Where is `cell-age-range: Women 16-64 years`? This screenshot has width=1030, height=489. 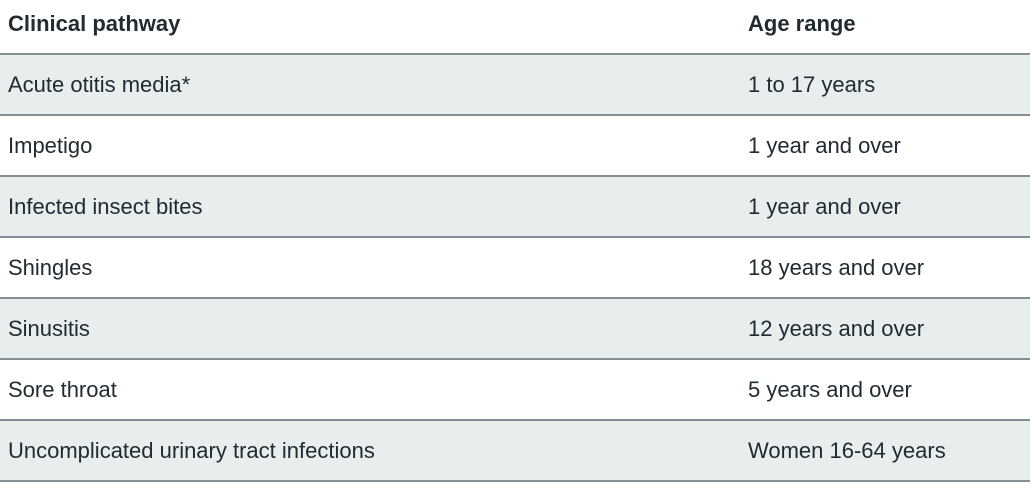
cell-age-range: Women 16-64 years is located at coordinates (885, 450).